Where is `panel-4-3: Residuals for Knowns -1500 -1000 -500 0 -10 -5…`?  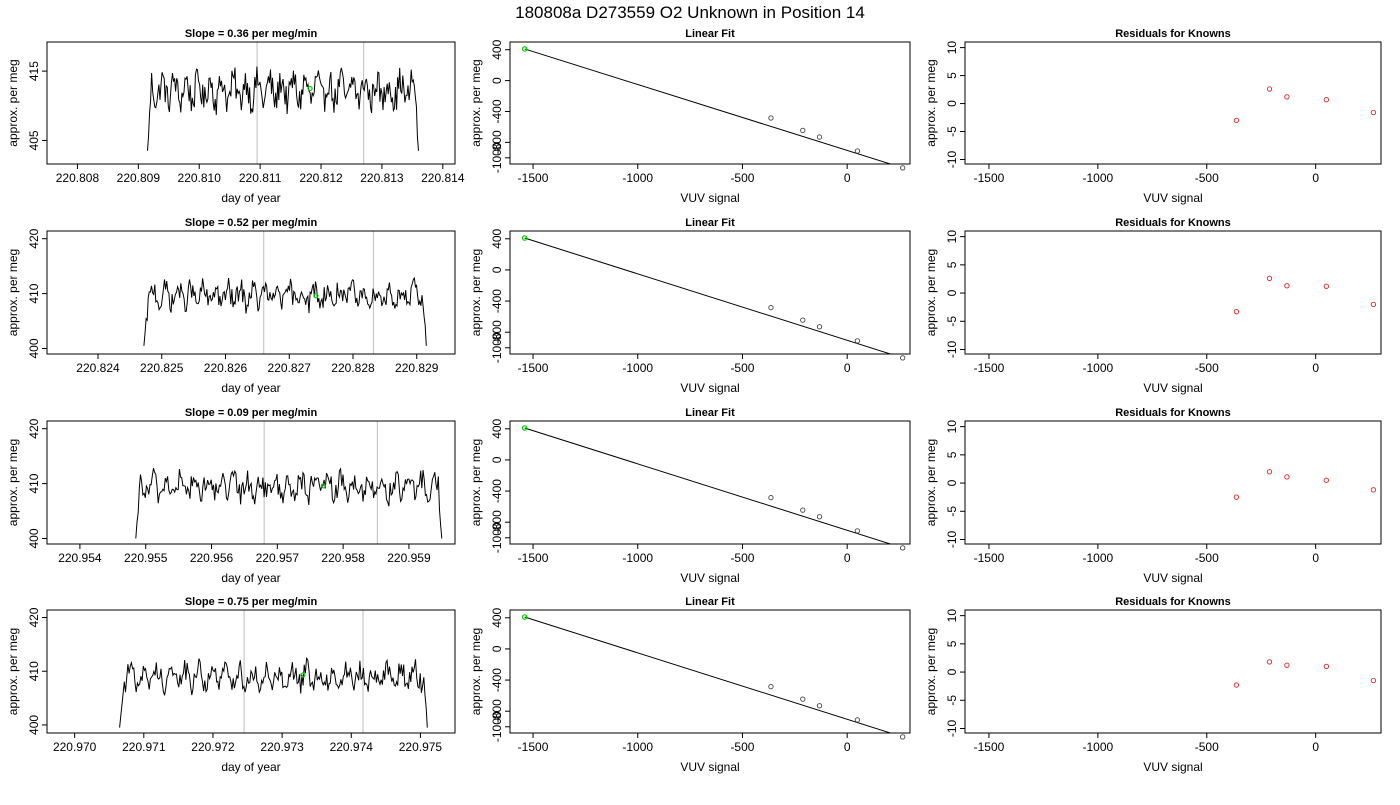 panel-4-3: Residuals for Knowns -1500 -1000 -500 0 -10 -5… is located at coordinates (1153, 685).